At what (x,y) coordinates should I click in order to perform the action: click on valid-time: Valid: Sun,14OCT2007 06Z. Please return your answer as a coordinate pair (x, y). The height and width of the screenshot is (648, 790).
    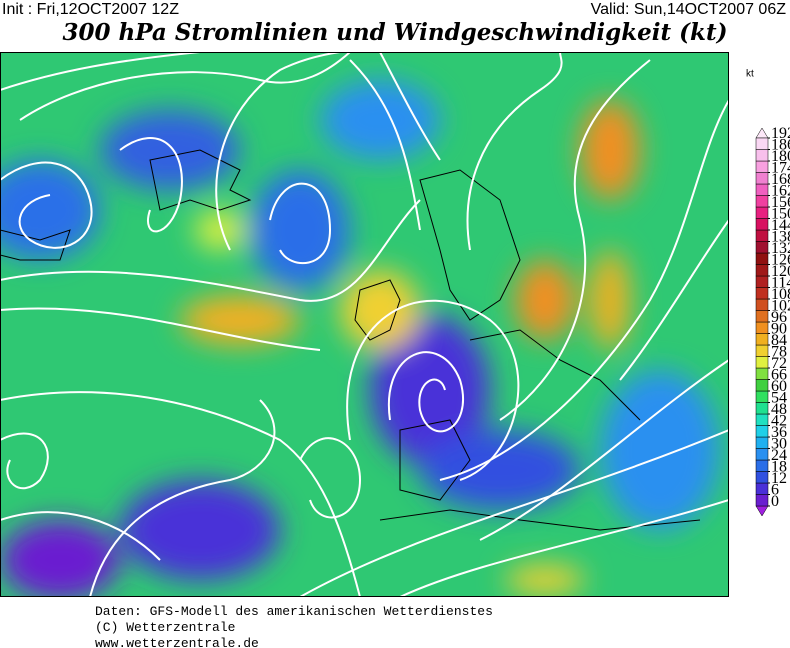
    Looking at the image, I should click on (689, 9).